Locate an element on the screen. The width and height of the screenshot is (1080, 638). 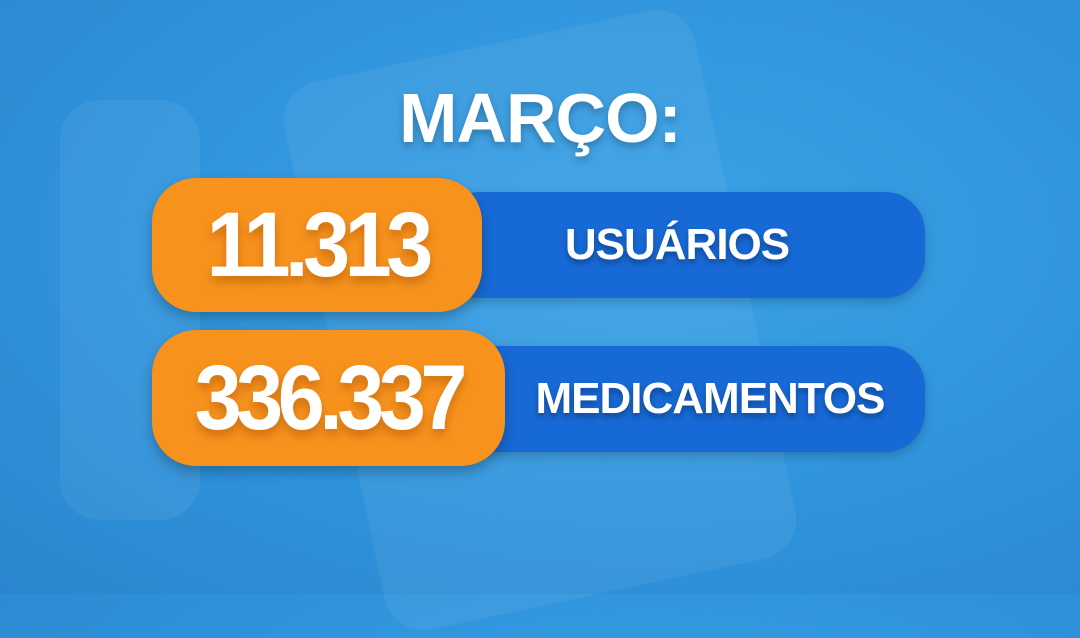
value-pill: 11.313 is located at coordinates (317, 245).